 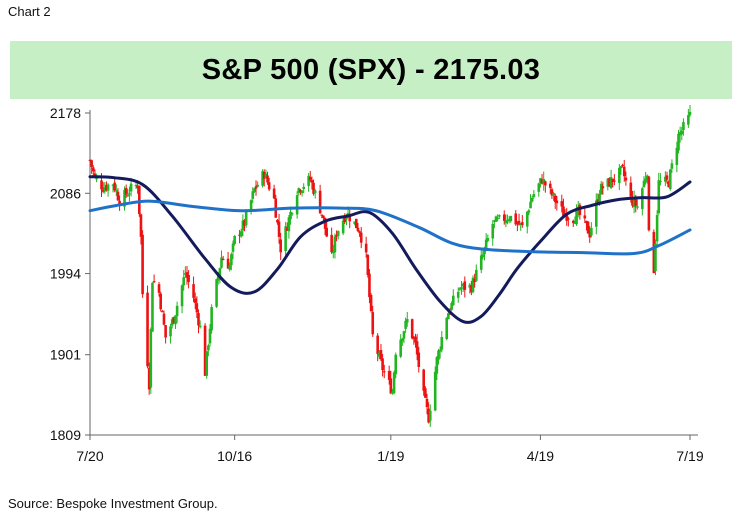 I want to click on x-tick-label: 1/19, so click(x=390, y=456).